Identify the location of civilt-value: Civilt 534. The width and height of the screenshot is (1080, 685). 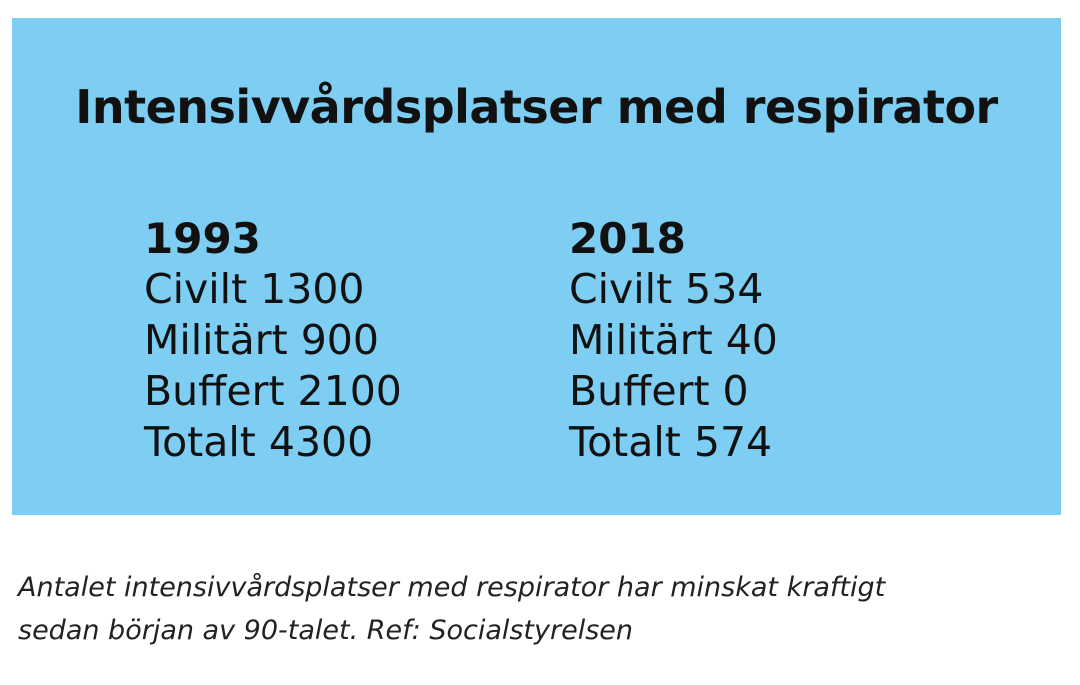
(673, 289).